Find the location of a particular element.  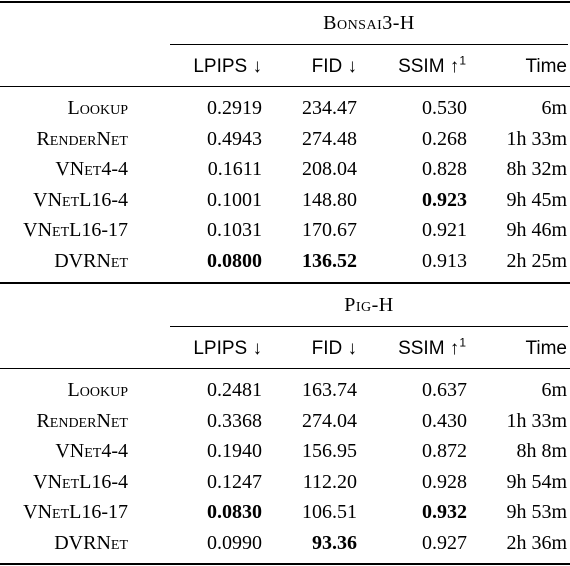

cell-time: 9h 53m is located at coordinates (536, 512).